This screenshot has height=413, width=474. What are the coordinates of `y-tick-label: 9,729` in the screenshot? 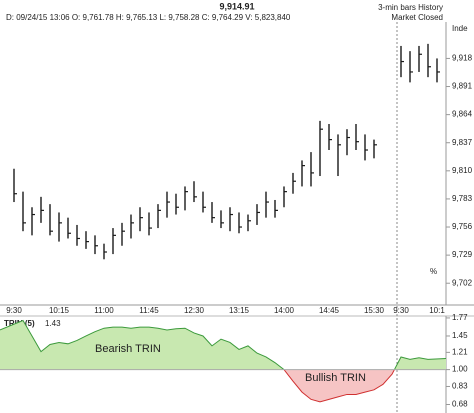 It's located at (462, 254).